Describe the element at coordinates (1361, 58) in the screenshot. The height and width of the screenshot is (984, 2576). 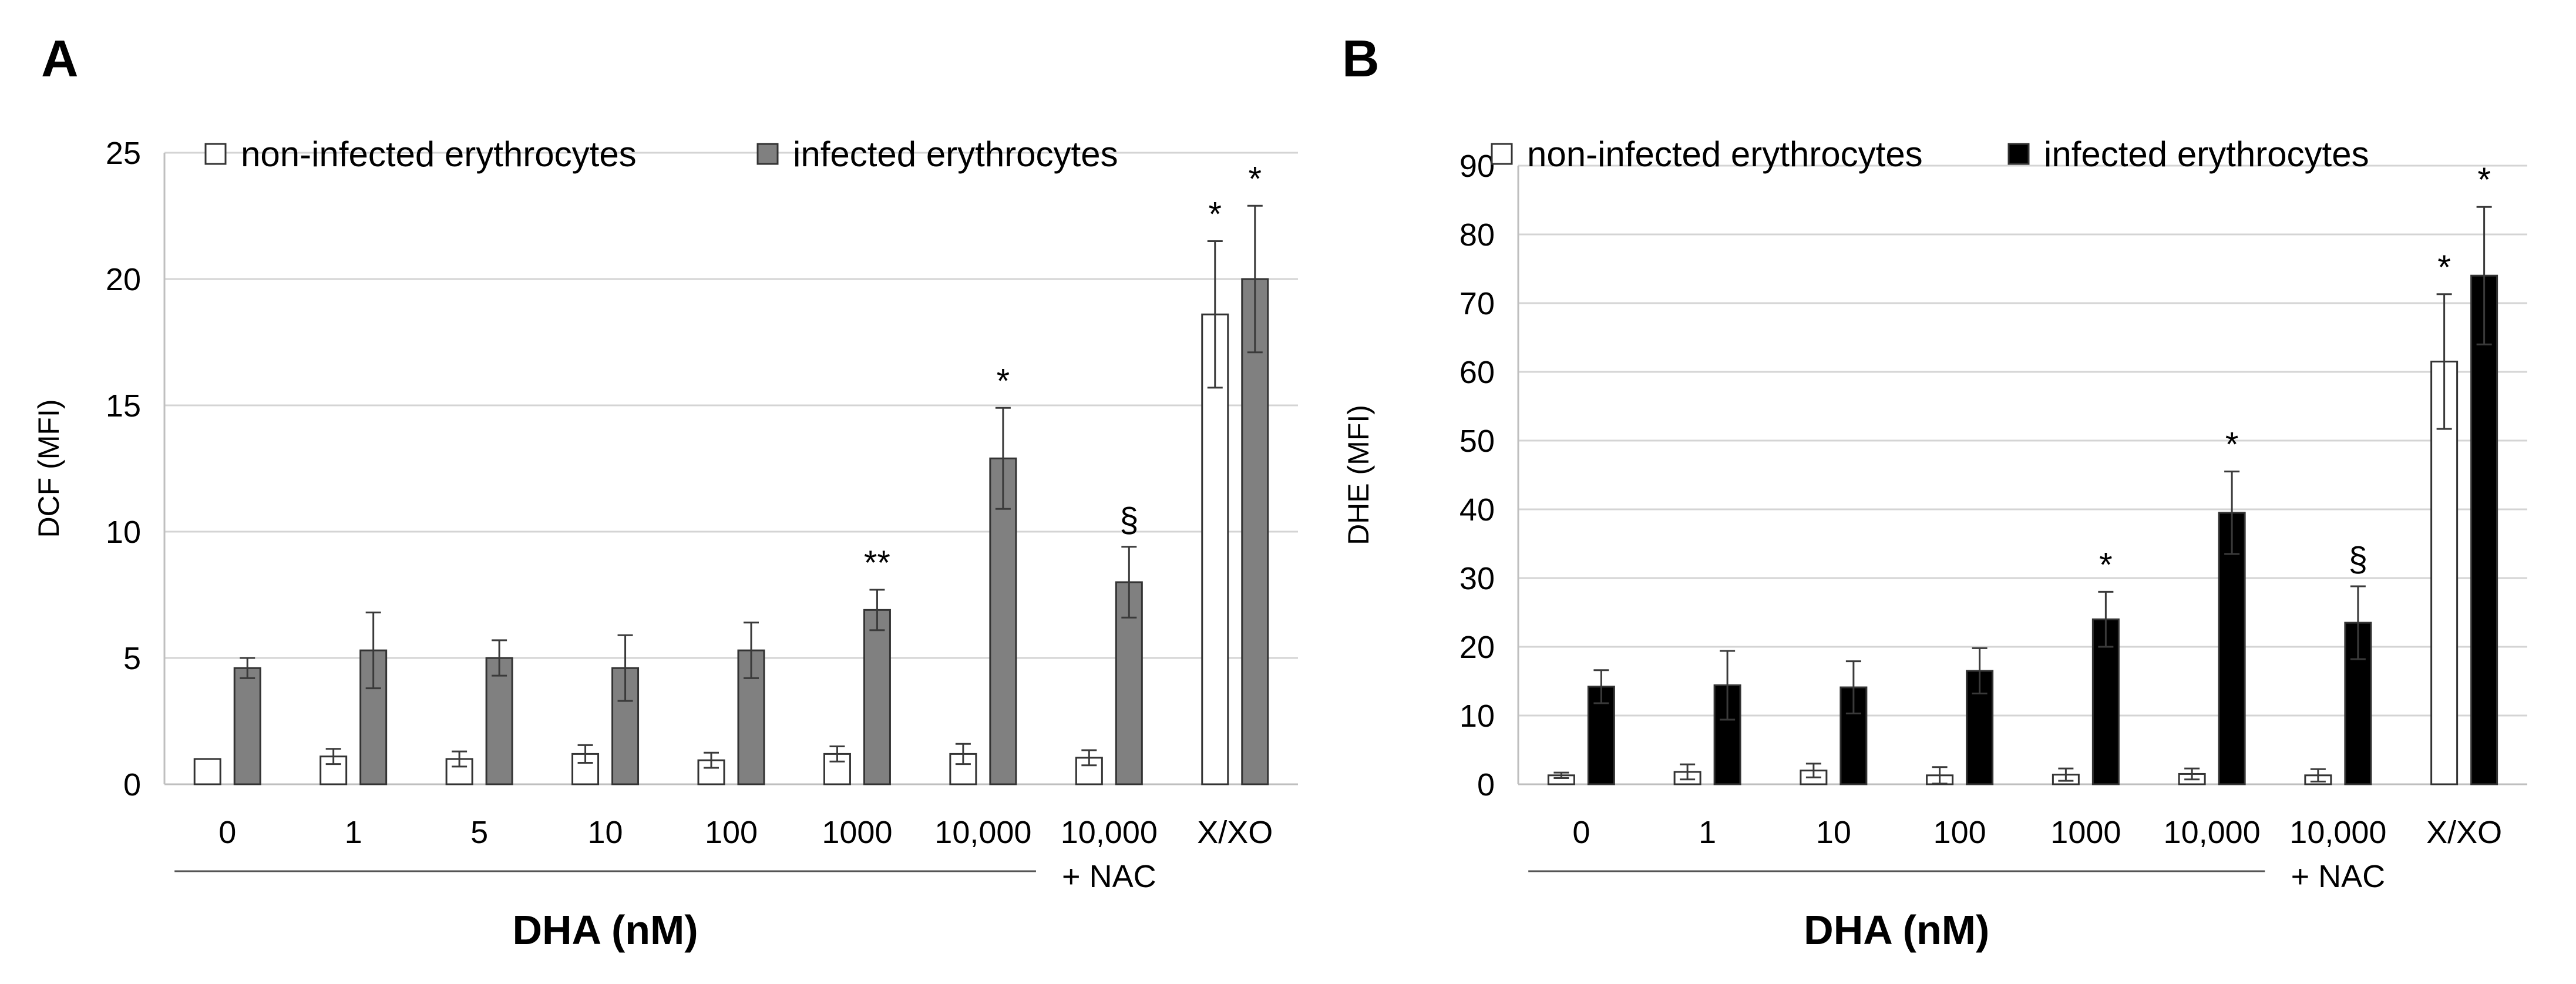
I see `panel-label: B` at that location.